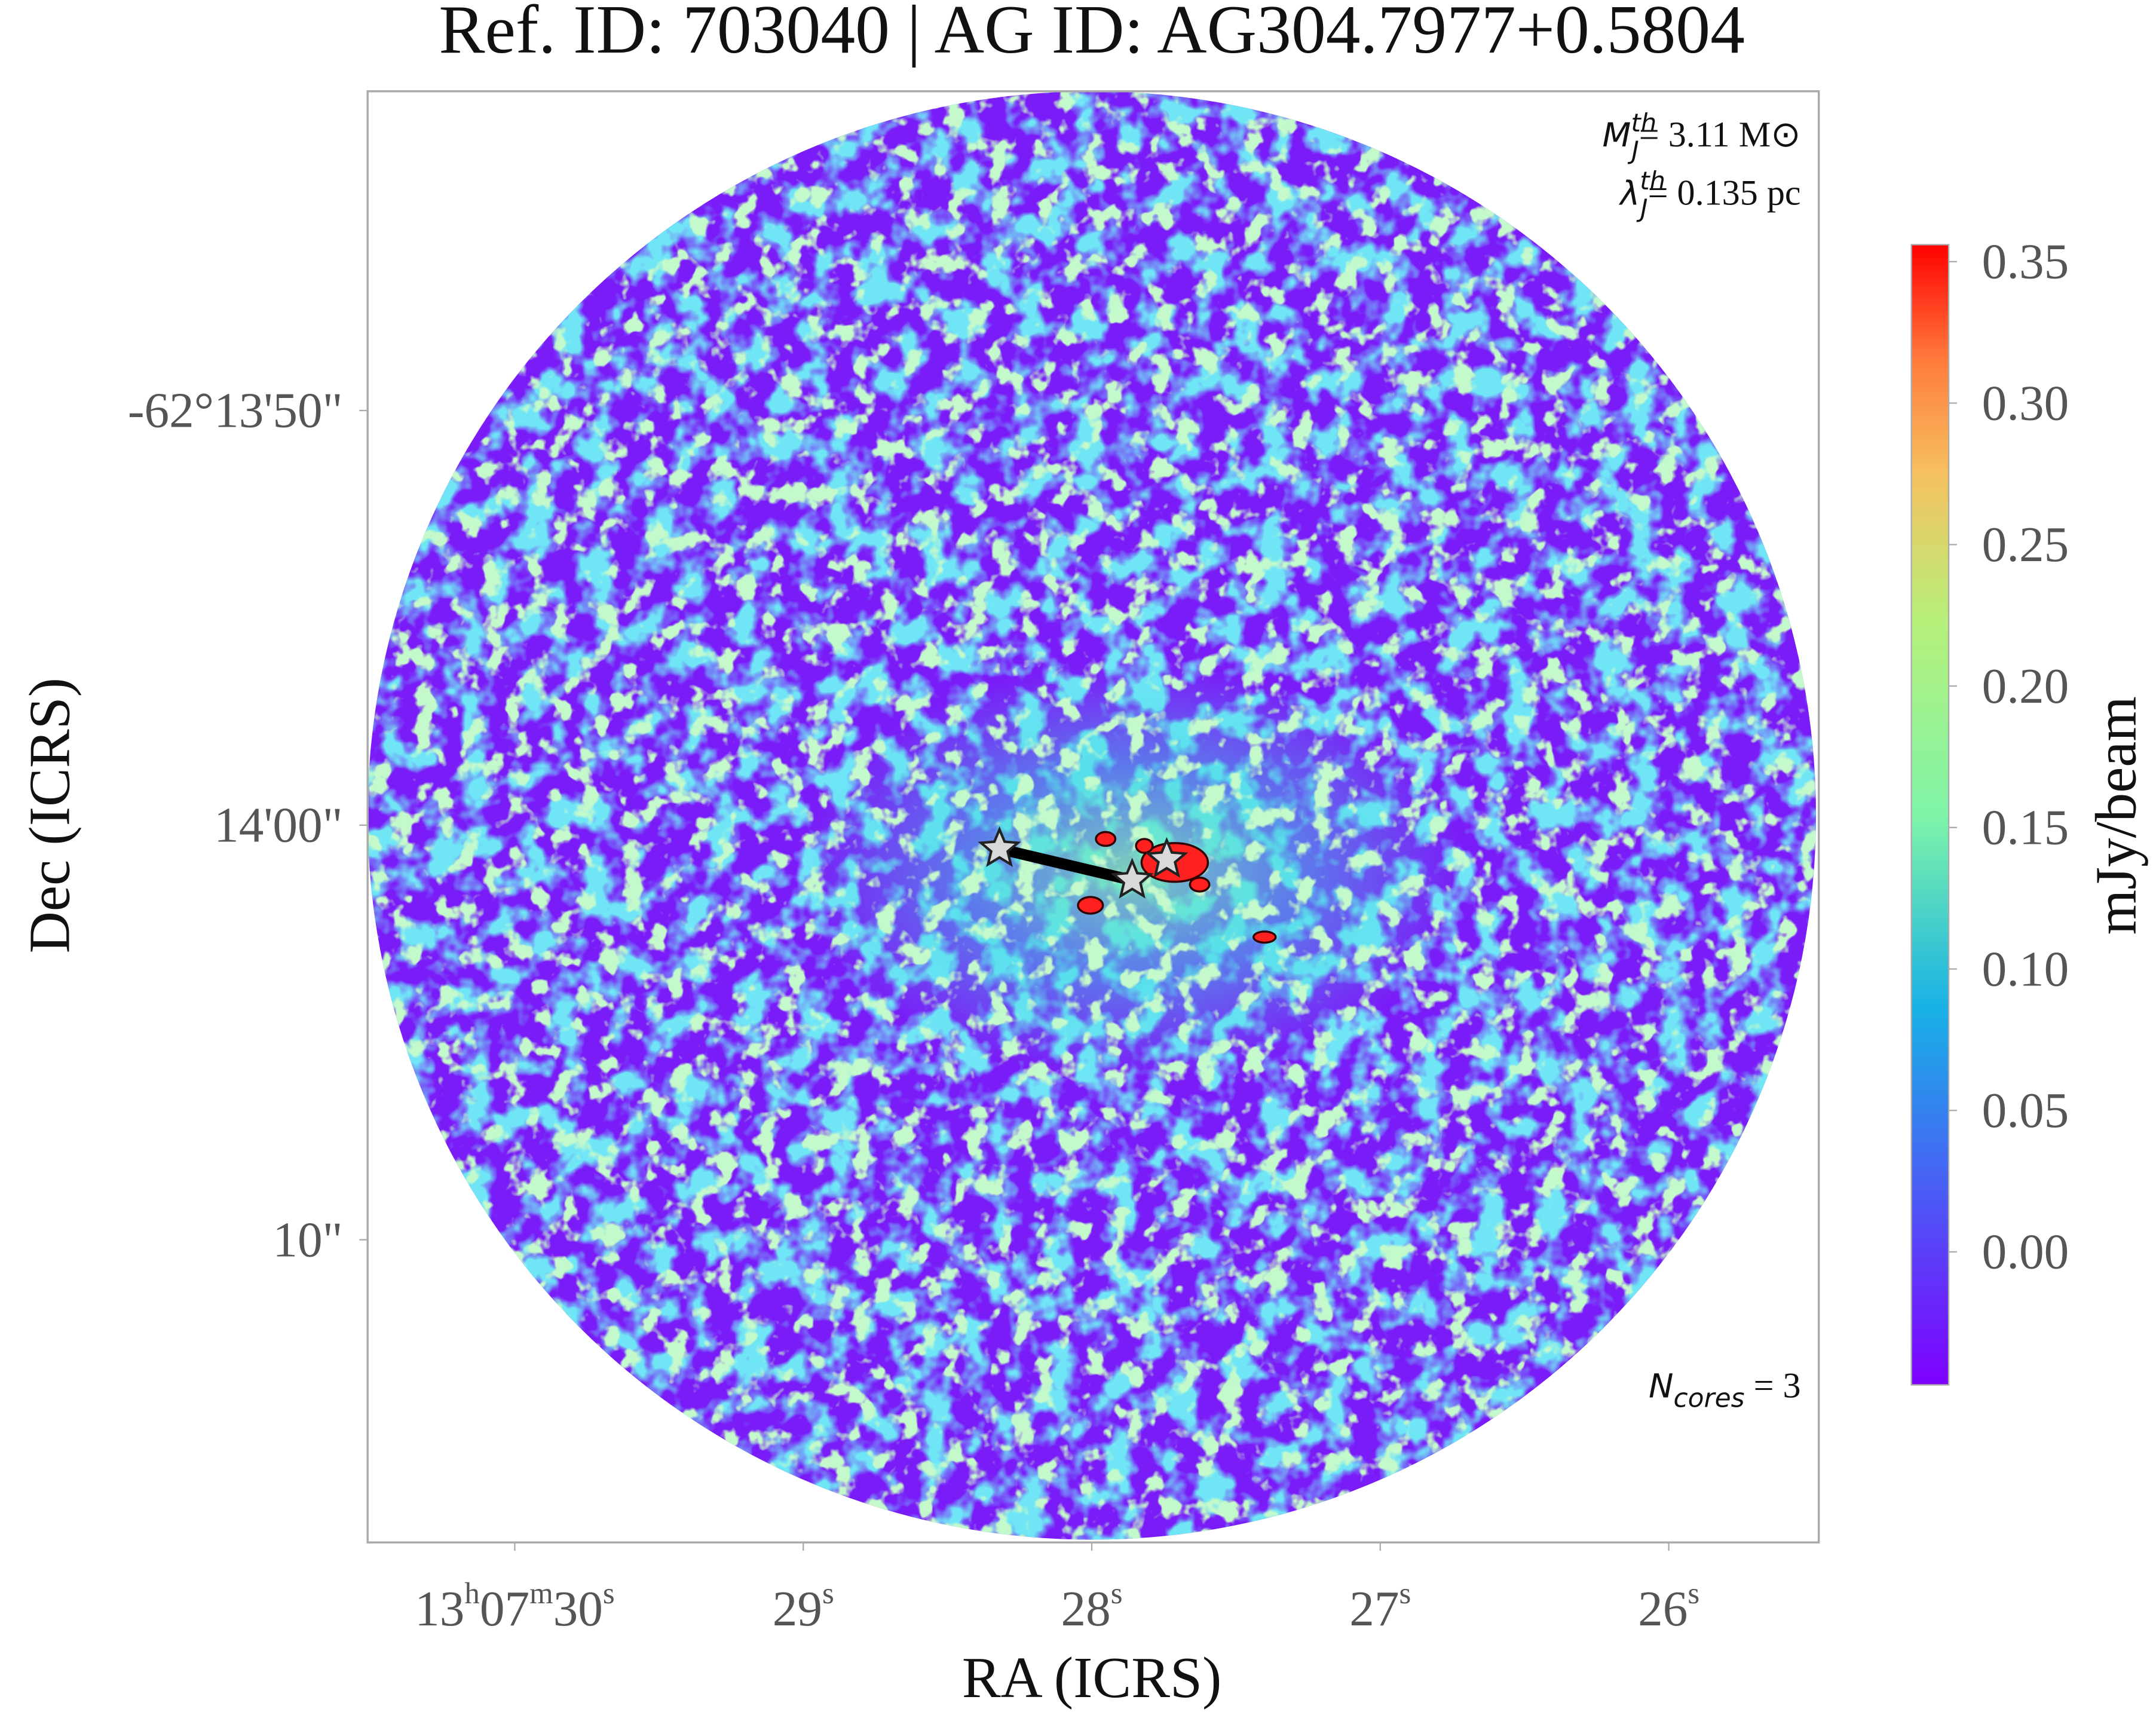 This screenshot has height=1718, width=2156. What do you see at coordinates (1709, 1398) in the screenshot?
I see `annotation-part: cores` at bounding box center [1709, 1398].